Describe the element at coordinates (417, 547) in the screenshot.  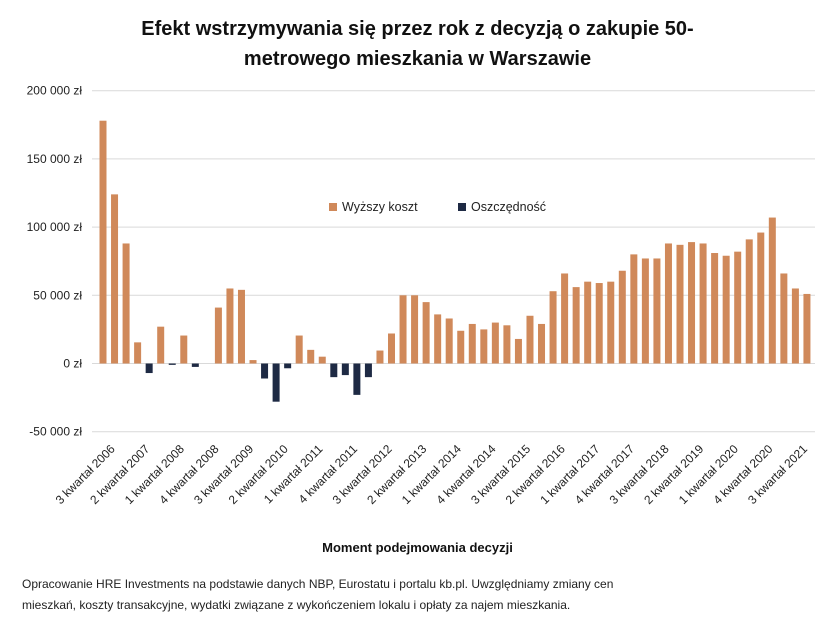
I see `x-axis-title: Moment podejmowania decyzji` at that location.